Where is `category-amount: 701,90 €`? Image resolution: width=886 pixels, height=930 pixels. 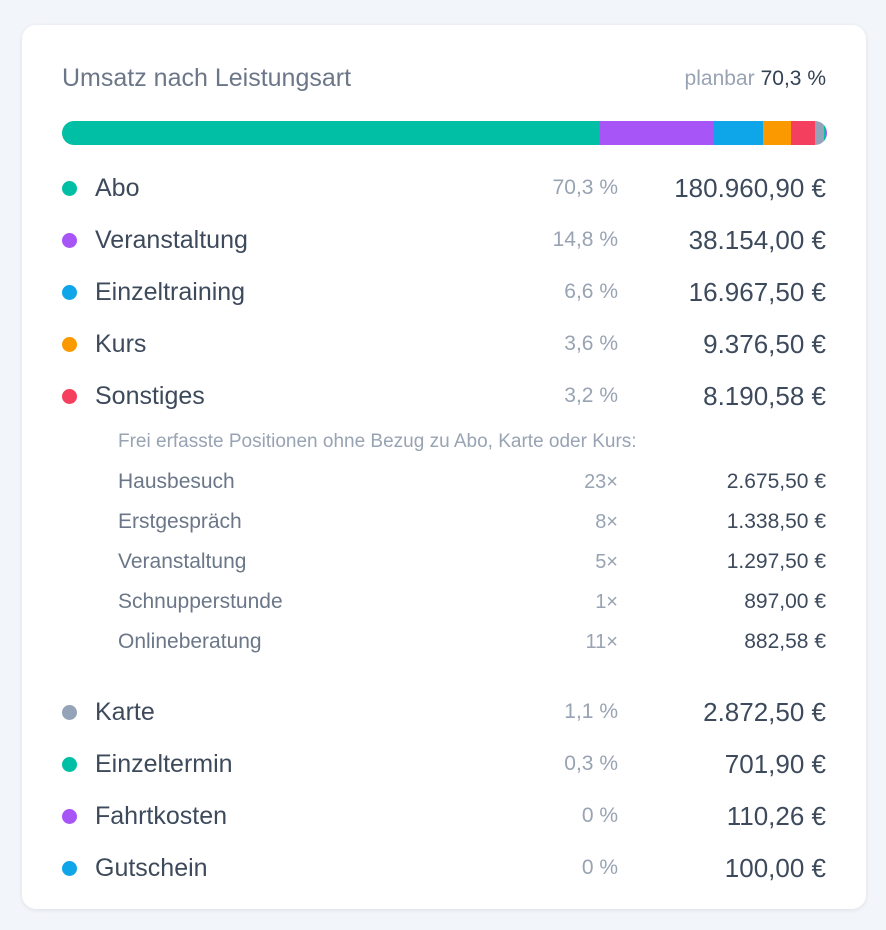 category-amount: 701,90 € is located at coordinates (775, 764).